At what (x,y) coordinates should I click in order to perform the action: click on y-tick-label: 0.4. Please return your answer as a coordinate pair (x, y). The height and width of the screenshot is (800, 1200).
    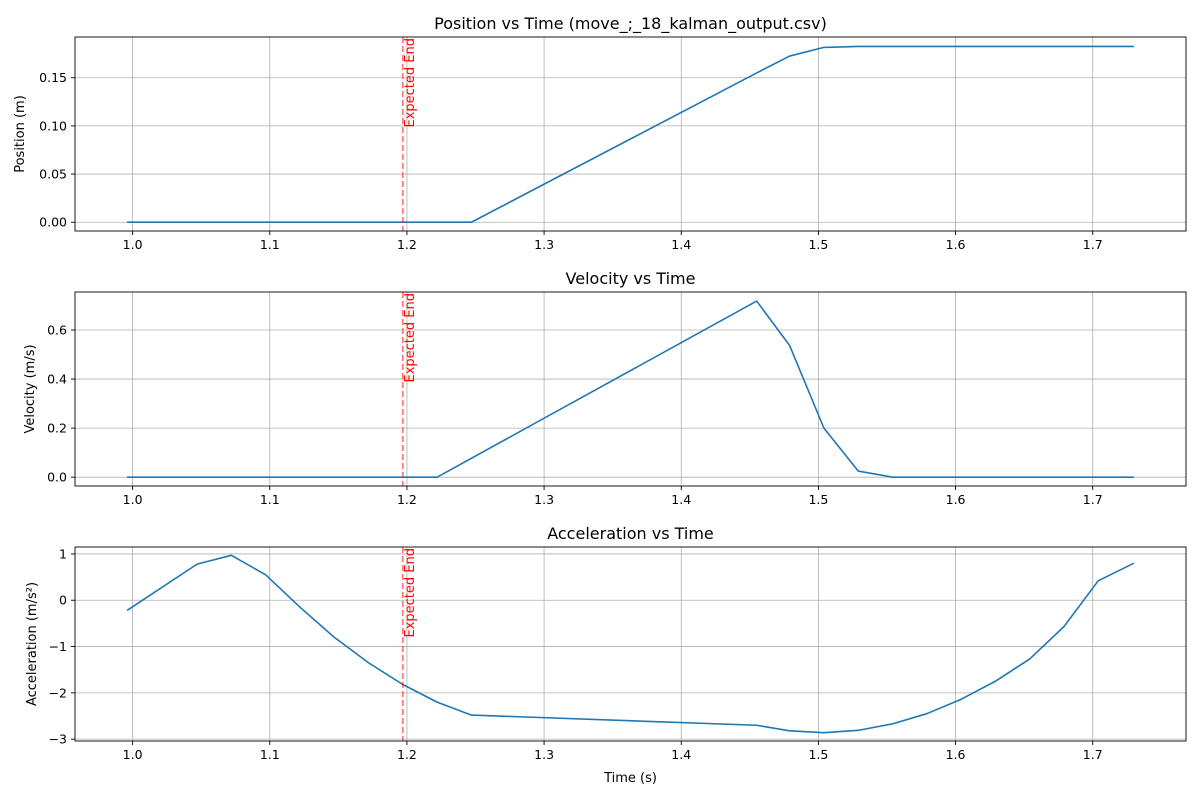
    Looking at the image, I should click on (57, 379).